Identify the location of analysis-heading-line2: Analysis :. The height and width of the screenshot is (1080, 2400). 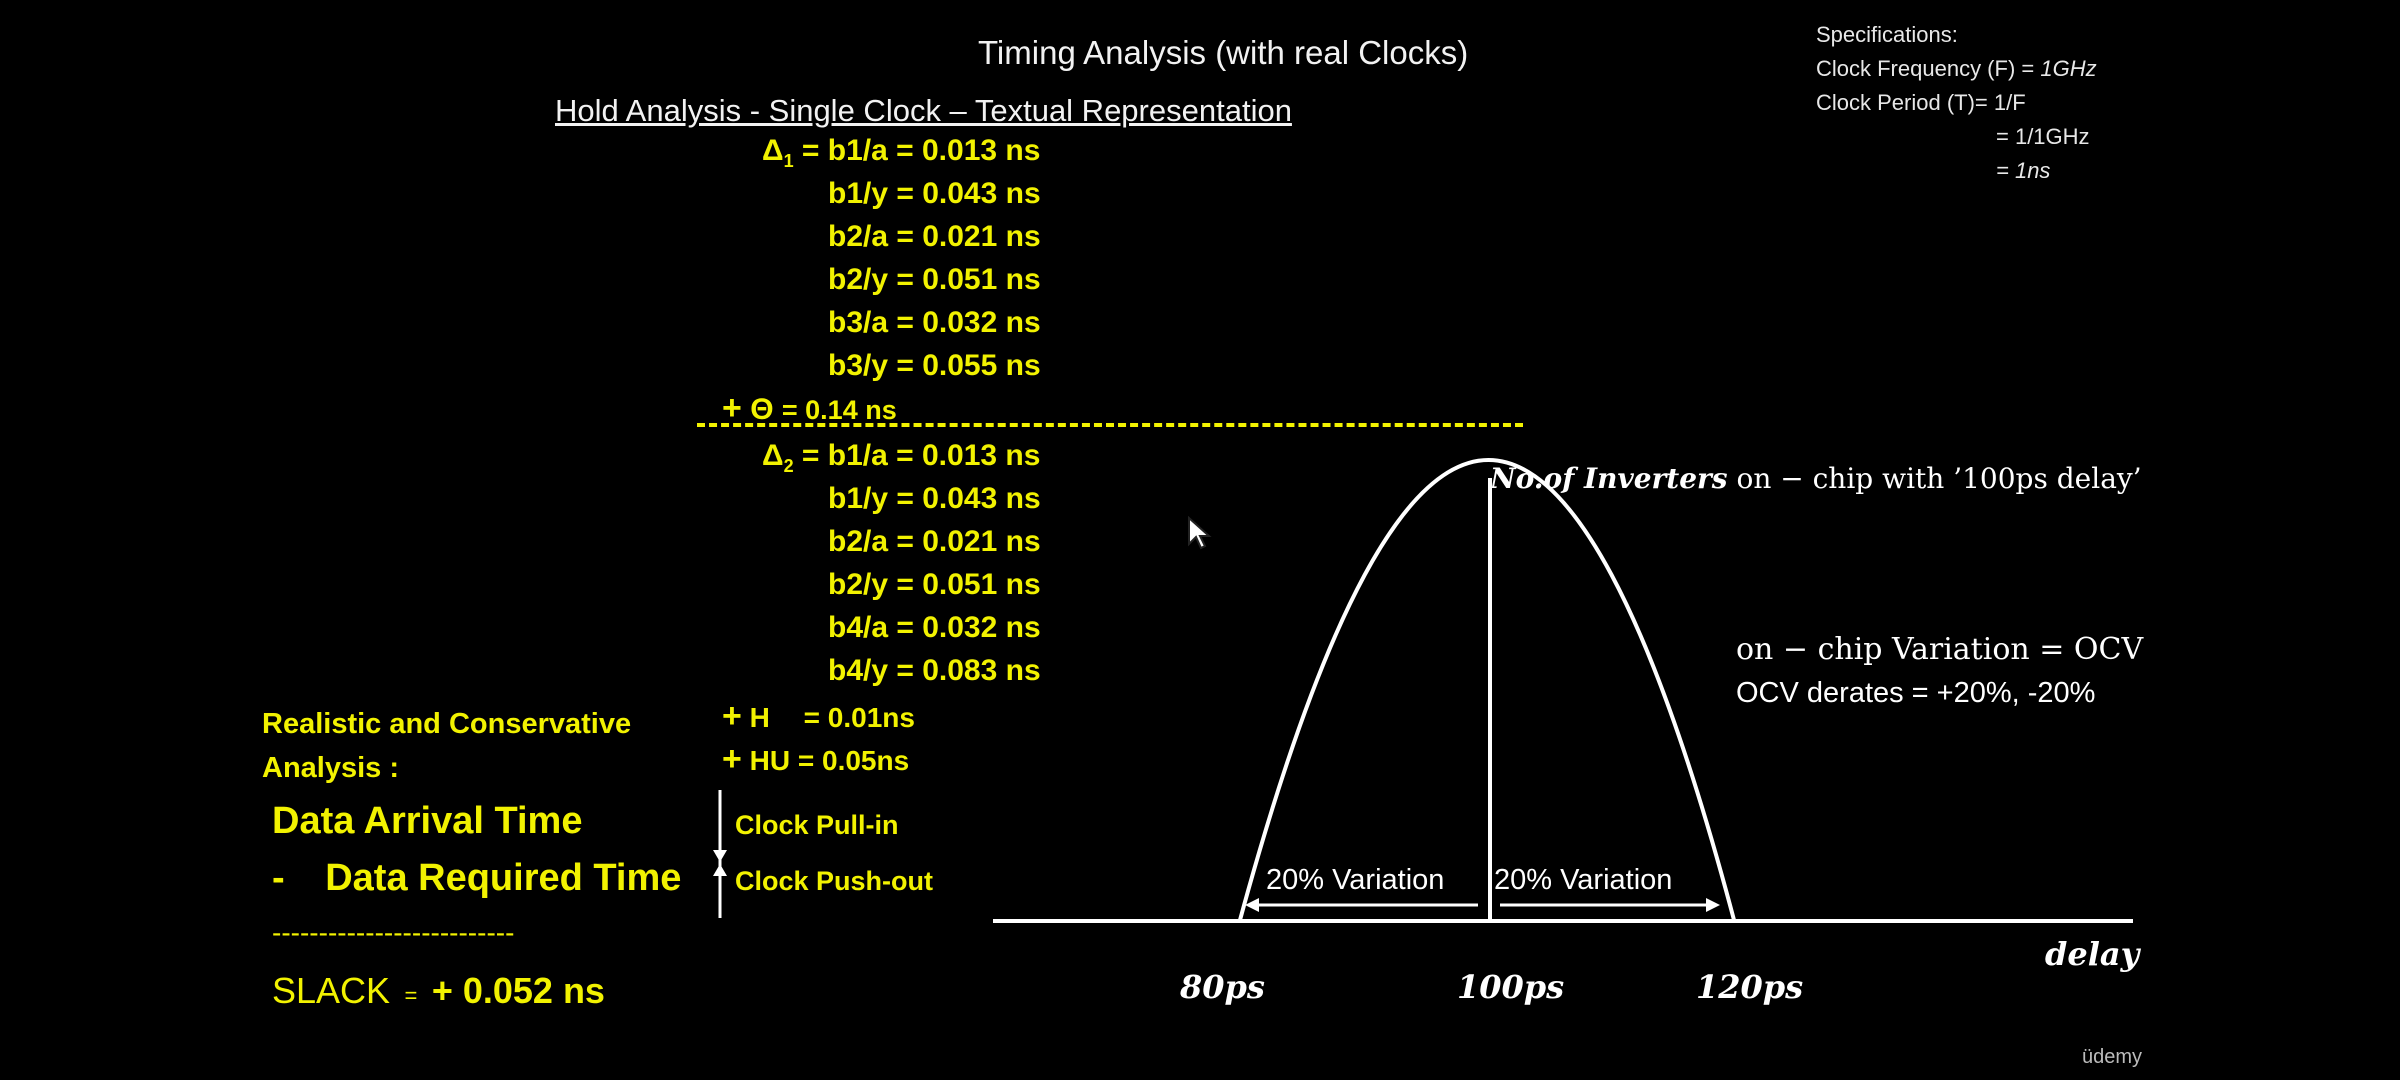
(330, 768).